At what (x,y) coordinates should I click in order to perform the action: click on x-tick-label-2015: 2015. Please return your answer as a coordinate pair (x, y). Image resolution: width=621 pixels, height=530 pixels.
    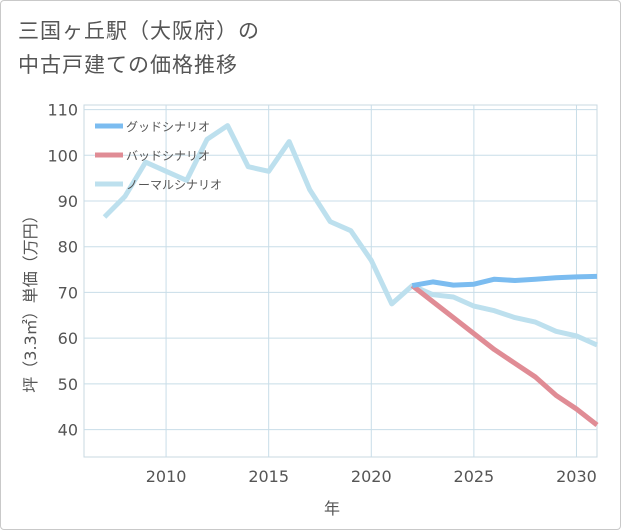
    Looking at the image, I should click on (268, 476).